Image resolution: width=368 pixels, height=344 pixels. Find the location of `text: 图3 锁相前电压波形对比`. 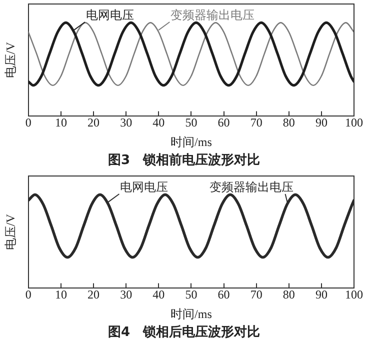

text: 图3 锁相前电压波形对比 is located at coordinates (184, 161).